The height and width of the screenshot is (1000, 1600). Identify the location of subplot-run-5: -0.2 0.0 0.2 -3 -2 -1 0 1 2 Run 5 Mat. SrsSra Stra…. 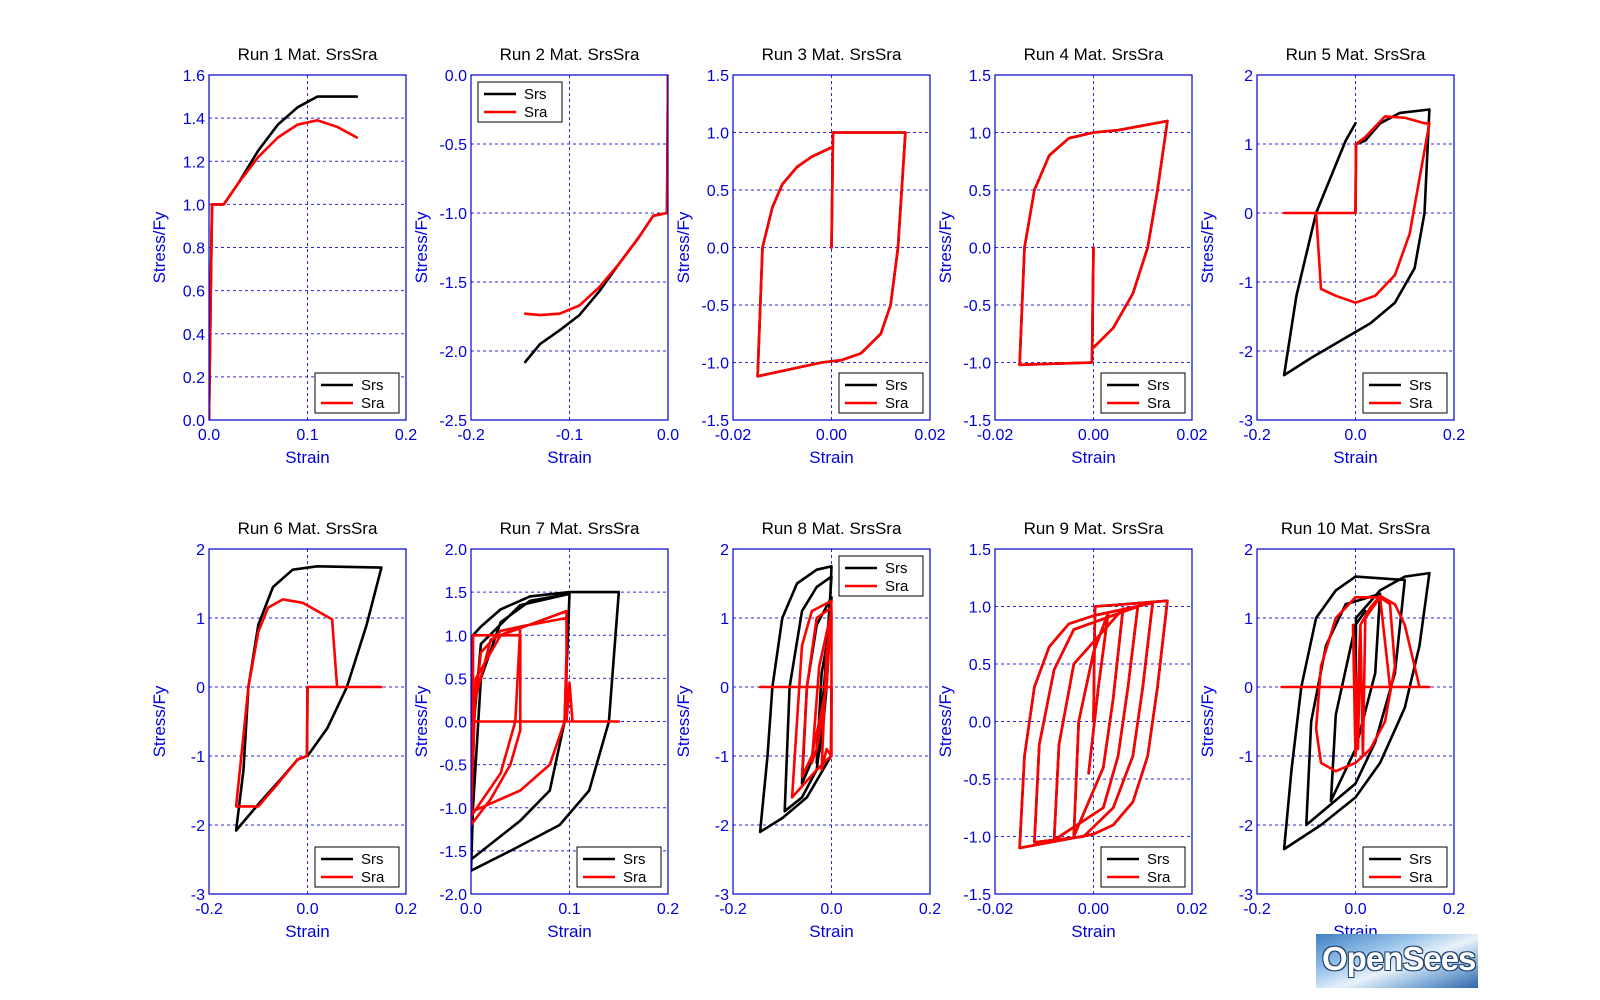
(1331, 256).